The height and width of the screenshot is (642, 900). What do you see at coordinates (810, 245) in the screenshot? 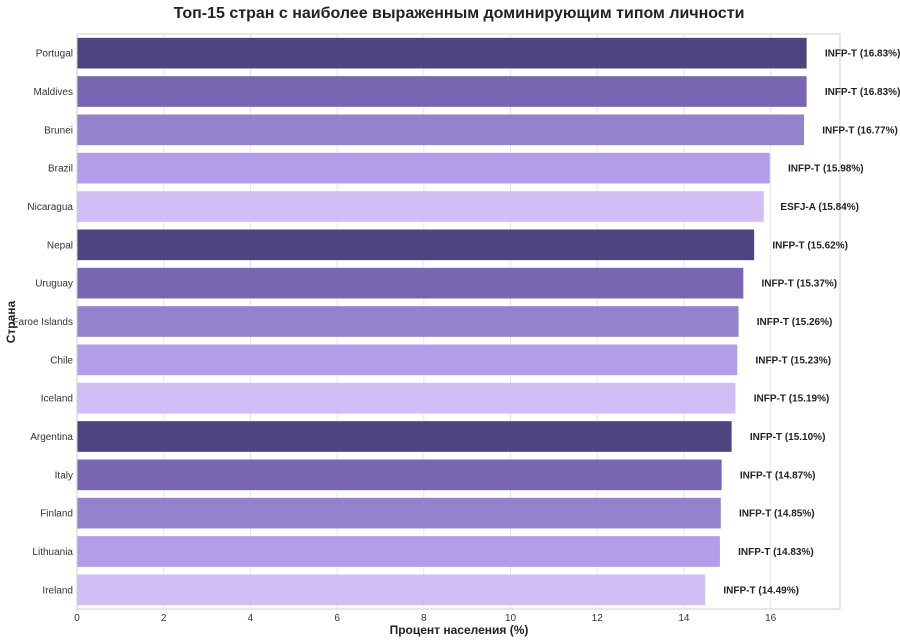
I see `bar-label-nepal: INFP-T (15.62%)` at bounding box center [810, 245].